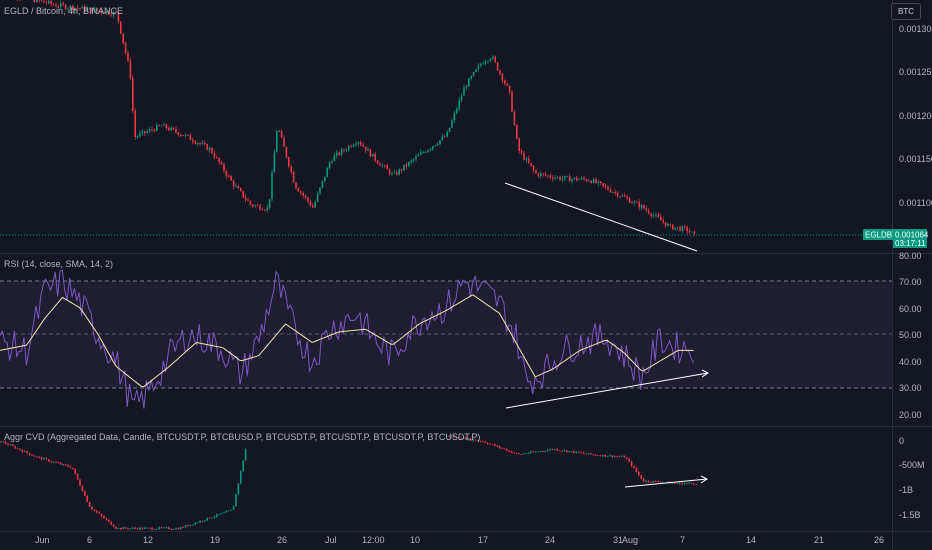 This screenshot has width=932, height=550. I want to click on rsi-title: RSI (14, close, SMA, 14, 2), so click(58, 264).